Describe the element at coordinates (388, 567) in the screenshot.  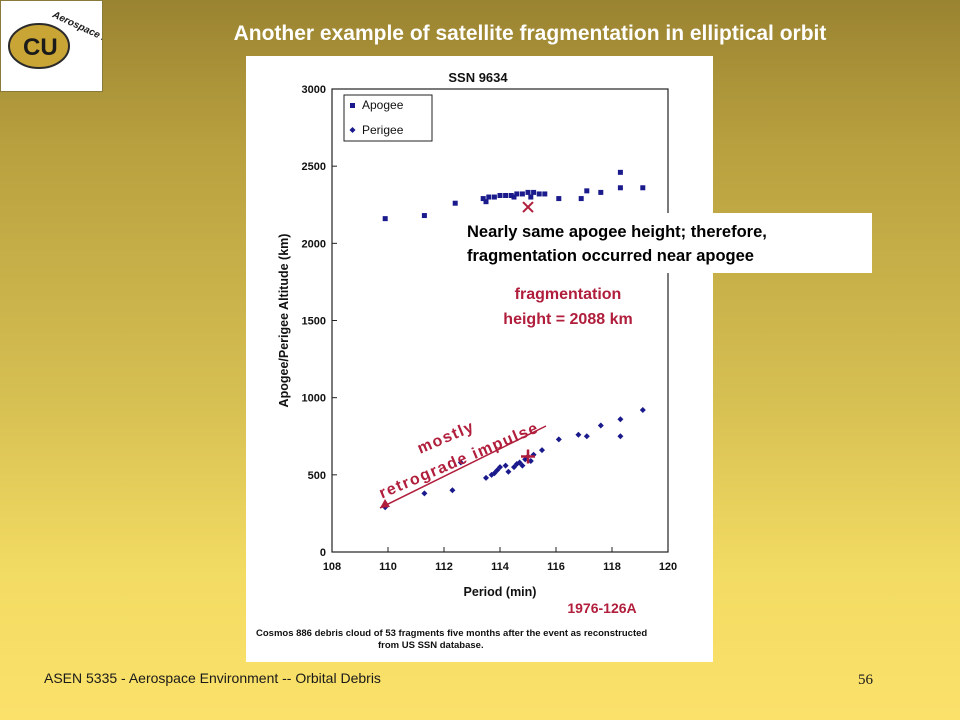
I see `x-tick-label: 110` at that location.